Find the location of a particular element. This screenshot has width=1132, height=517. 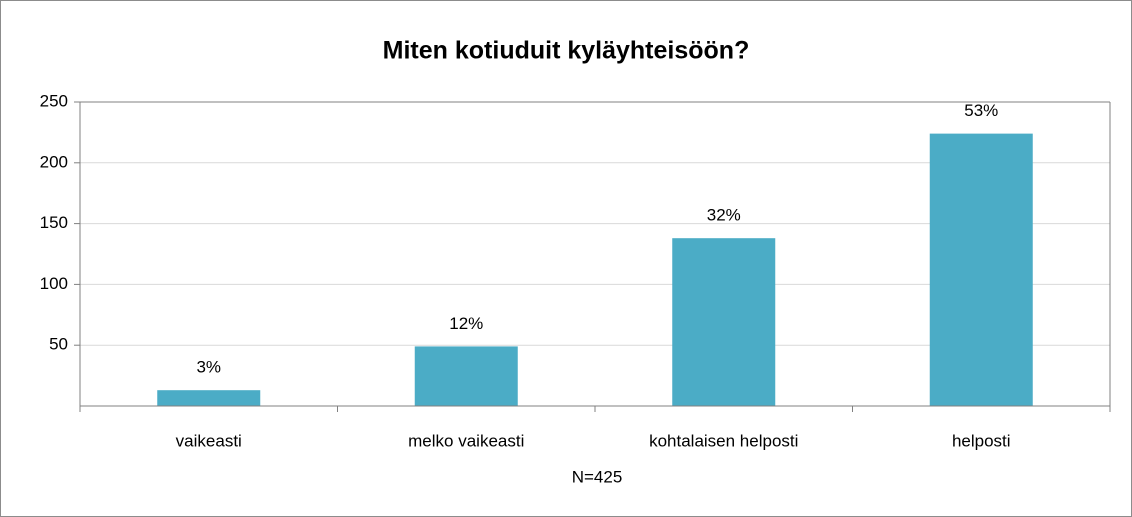

chart-title: Miten kotiuduit kyläyhteisöön? is located at coordinates (566, 51).